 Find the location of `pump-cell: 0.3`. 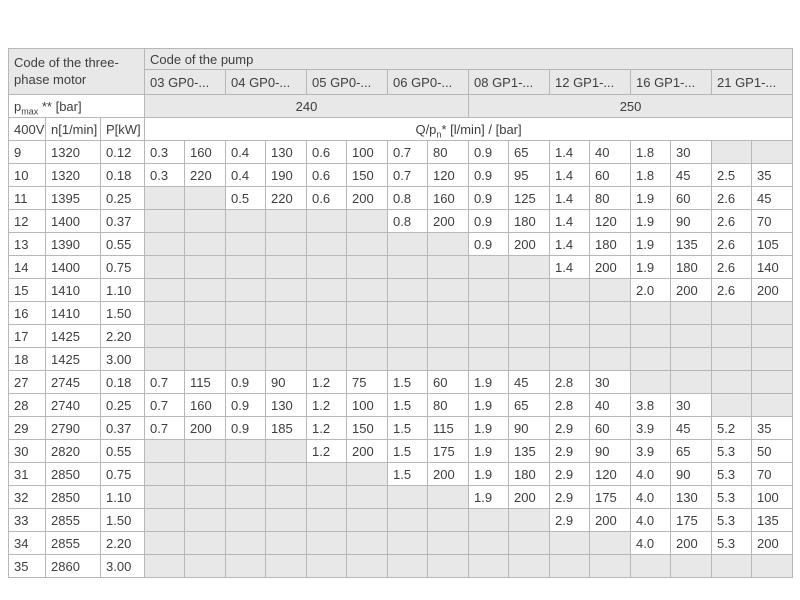

pump-cell: 0.3 is located at coordinates (164, 152).